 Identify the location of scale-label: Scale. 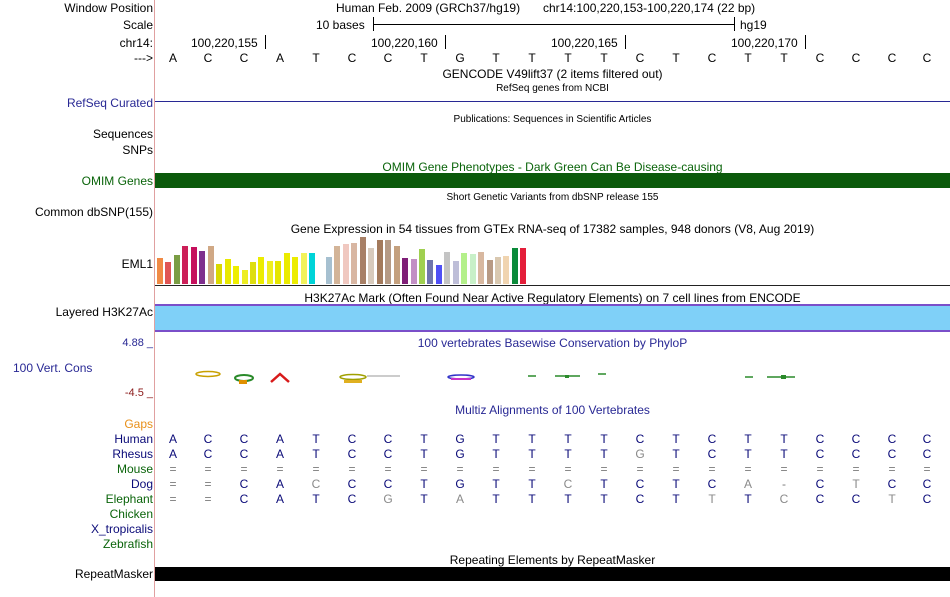
(137, 25).